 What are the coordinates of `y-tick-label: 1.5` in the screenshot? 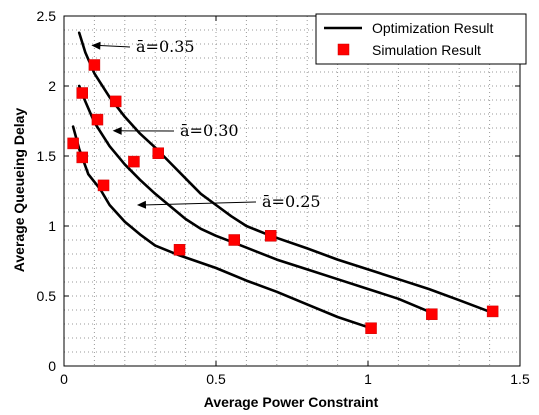 It's located at (47, 156).